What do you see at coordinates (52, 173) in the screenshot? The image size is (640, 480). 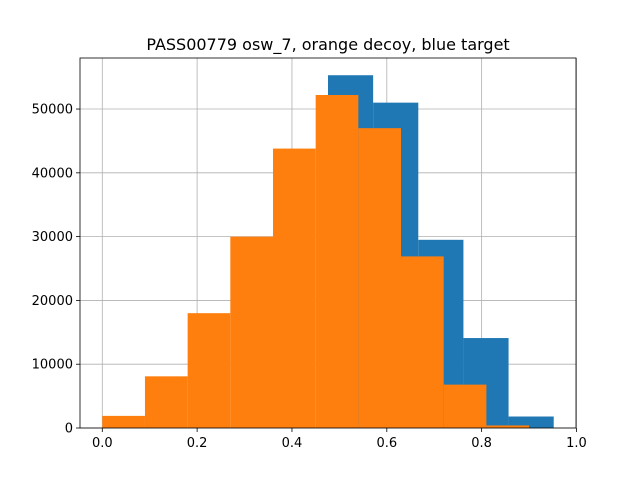 I see `y-tick-label: 40000` at bounding box center [52, 173].